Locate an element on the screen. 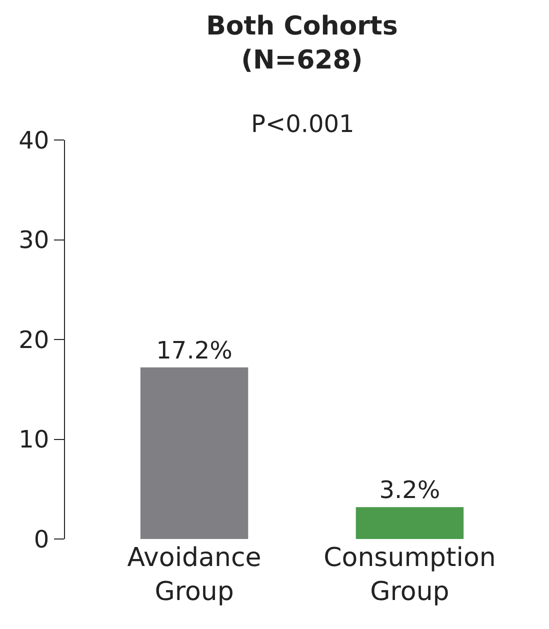 The image size is (549, 629). y-tick-label: 0 is located at coordinates (42, 539).